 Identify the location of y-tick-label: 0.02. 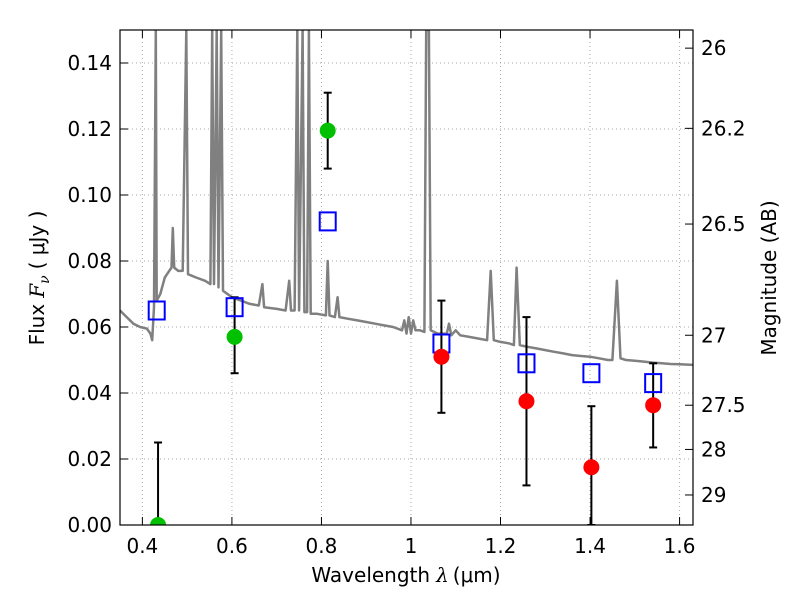
(89, 459).